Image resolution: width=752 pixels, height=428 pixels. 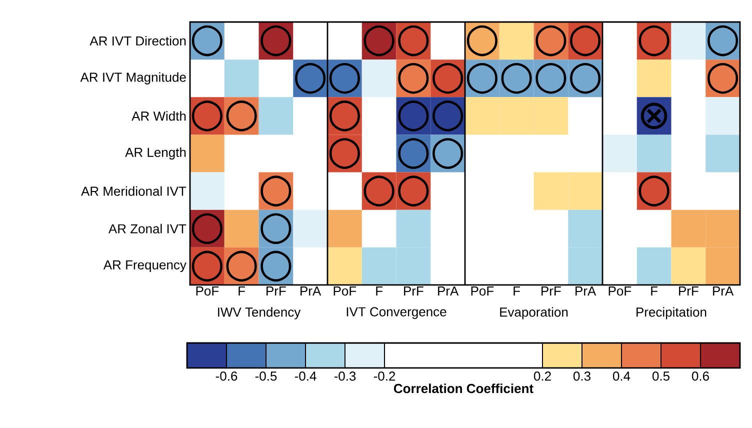 What do you see at coordinates (155, 153) in the screenshot?
I see `y-tick-label: AR Length` at bounding box center [155, 153].